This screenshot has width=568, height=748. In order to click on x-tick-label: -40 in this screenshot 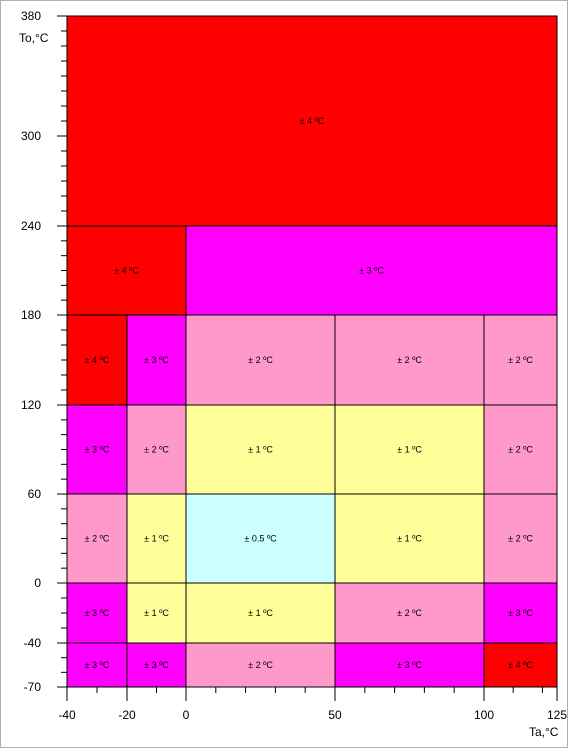, I will do `click(67, 715)`.